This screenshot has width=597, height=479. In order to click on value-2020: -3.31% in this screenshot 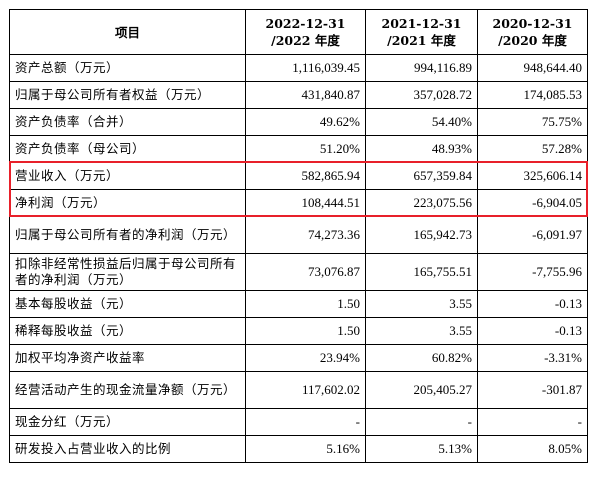, I will do `click(532, 358)`.